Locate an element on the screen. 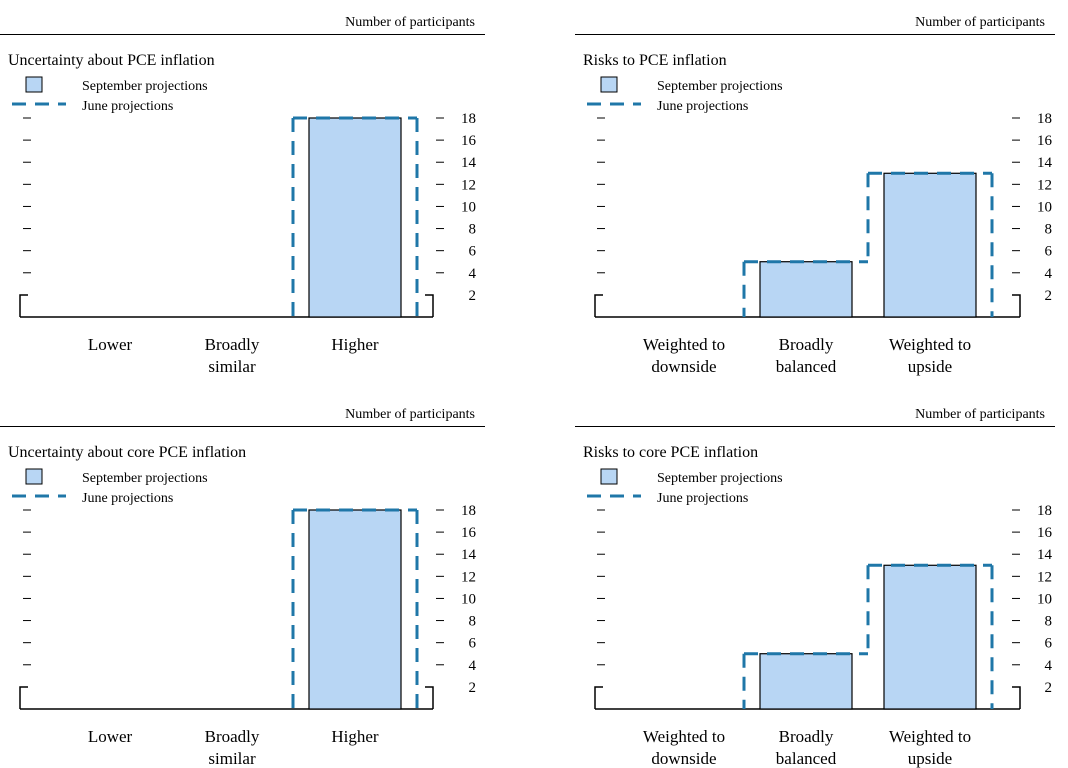 The height and width of the screenshot is (768, 1068). chart-title: Uncertainty about PCE inflation is located at coordinates (111, 60).